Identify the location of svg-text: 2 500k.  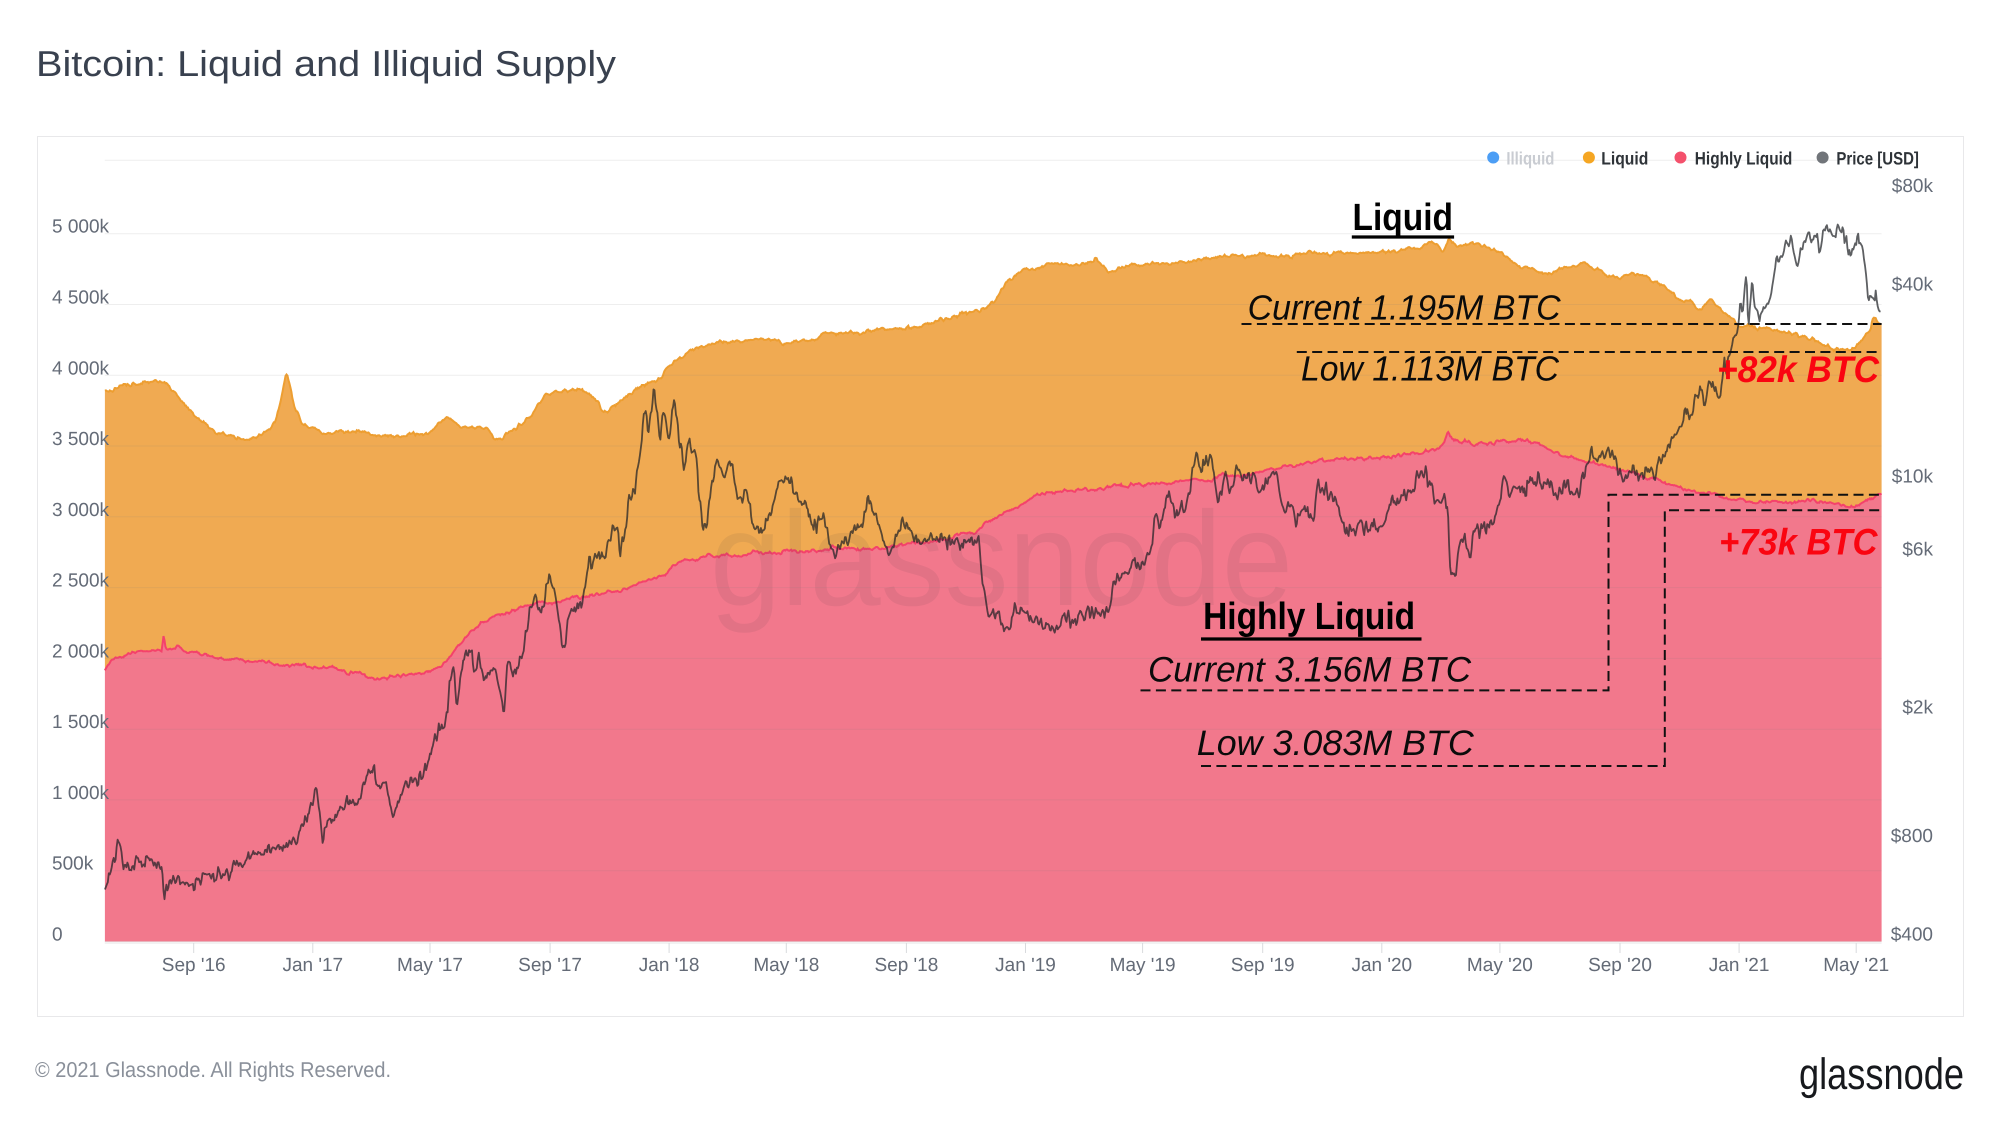
(81, 581).